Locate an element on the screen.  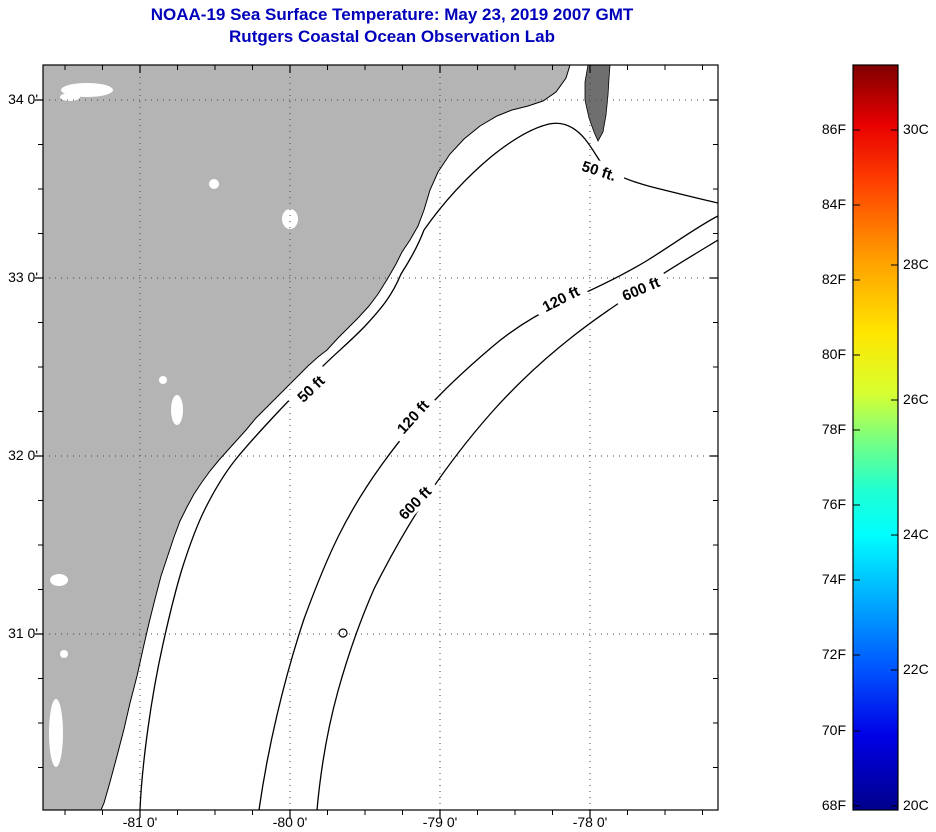
colorbar-label-26c: 26C is located at coordinates (916, 399).